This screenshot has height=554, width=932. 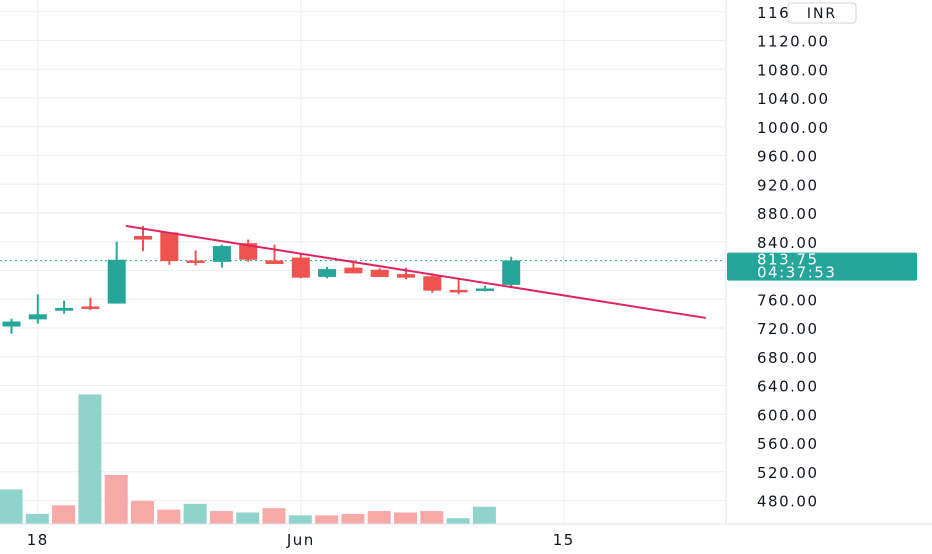 What do you see at coordinates (788, 329) in the screenshot?
I see `price-tick-label: 720.00` at bounding box center [788, 329].